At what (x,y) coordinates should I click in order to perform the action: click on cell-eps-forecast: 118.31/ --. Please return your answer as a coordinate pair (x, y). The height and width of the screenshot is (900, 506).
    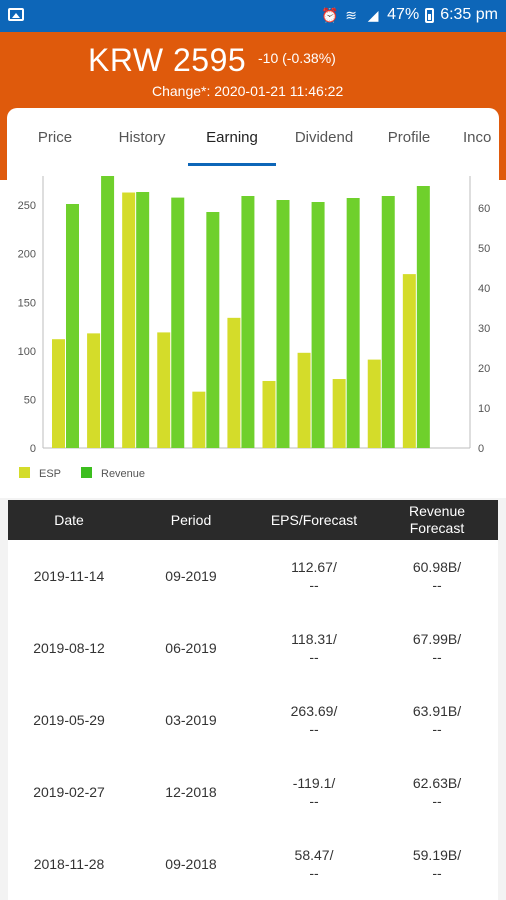
    Looking at the image, I should click on (314, 648).